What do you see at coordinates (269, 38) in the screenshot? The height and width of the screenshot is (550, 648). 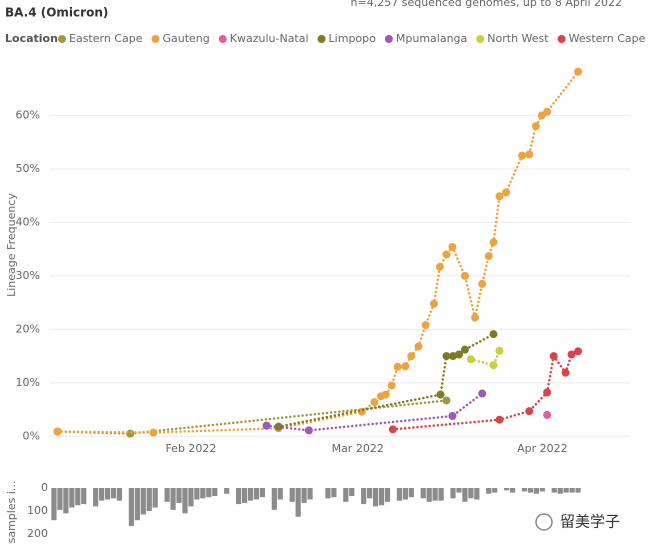 I see `legend-label: Kwazulu-Natal` at bounding box center [269, 38].